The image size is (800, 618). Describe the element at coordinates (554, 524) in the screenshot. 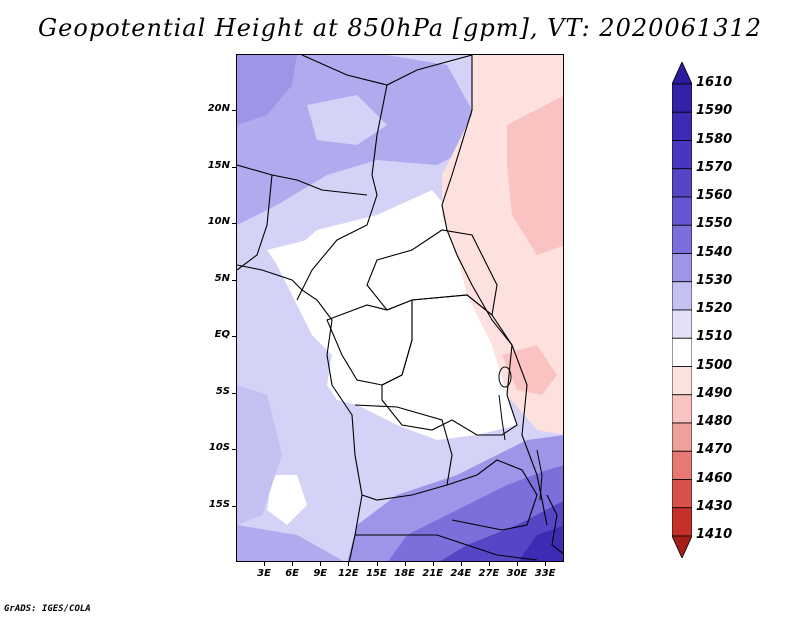

I see `mozambique-border` at that location.